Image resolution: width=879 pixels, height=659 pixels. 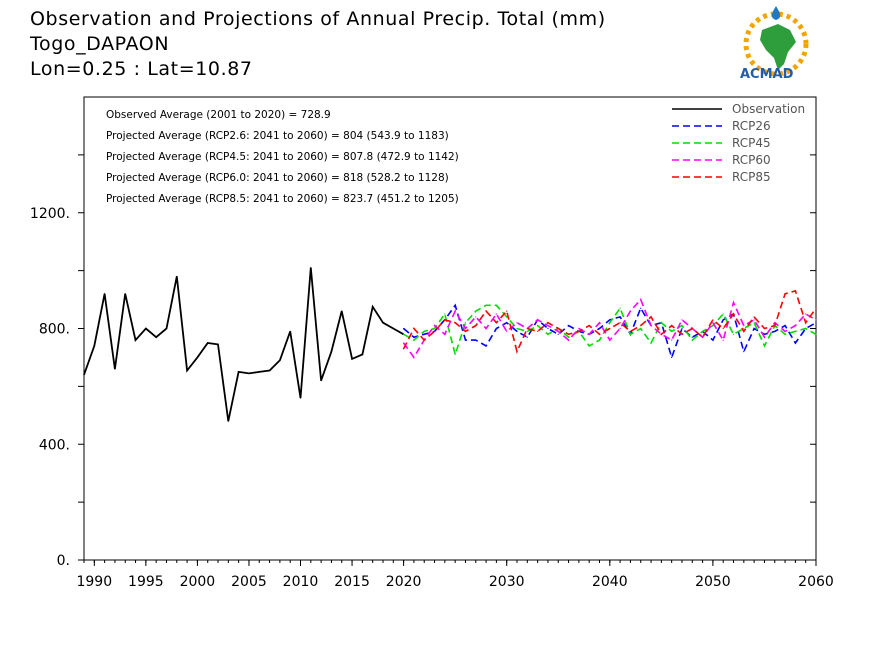 I want to click on x-tick-label: 2010, so click(x=301, y=582).